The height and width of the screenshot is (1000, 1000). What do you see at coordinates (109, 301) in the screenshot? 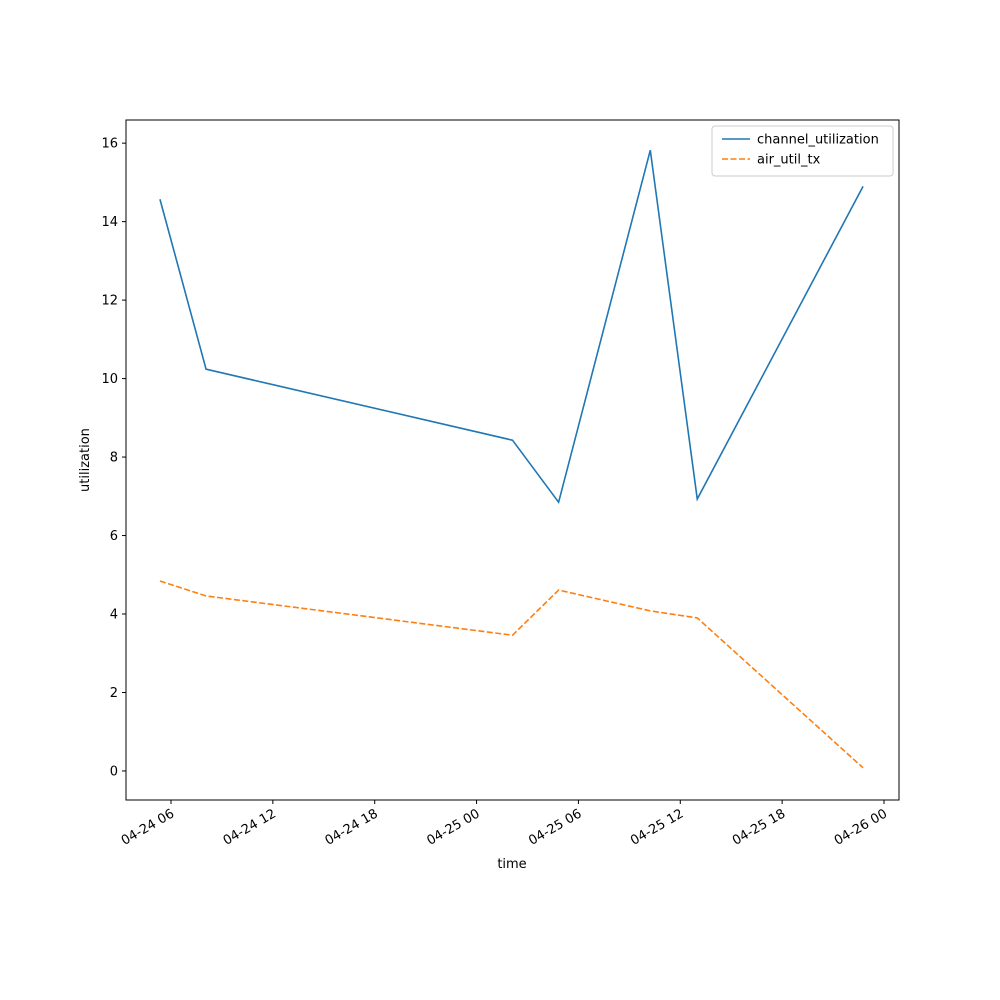
I see `y-tick-label: 12` at bounding box center [109, 301].